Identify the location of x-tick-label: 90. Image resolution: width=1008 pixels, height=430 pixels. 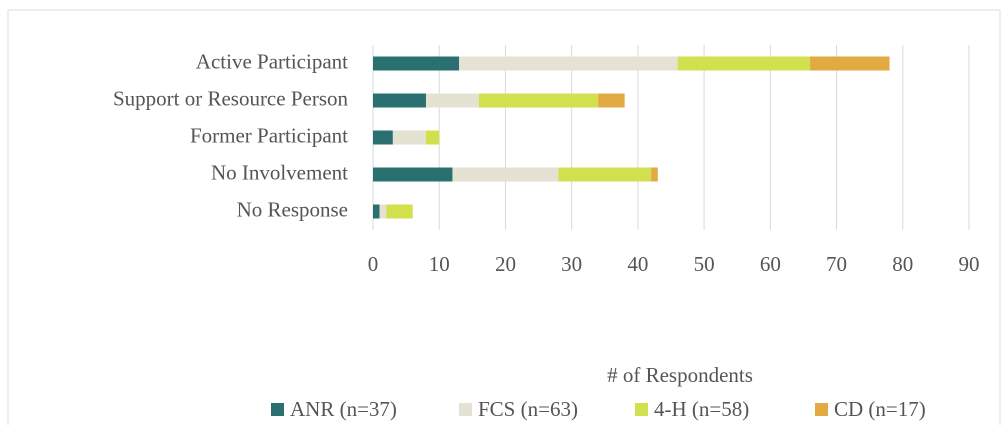
(969, 264).